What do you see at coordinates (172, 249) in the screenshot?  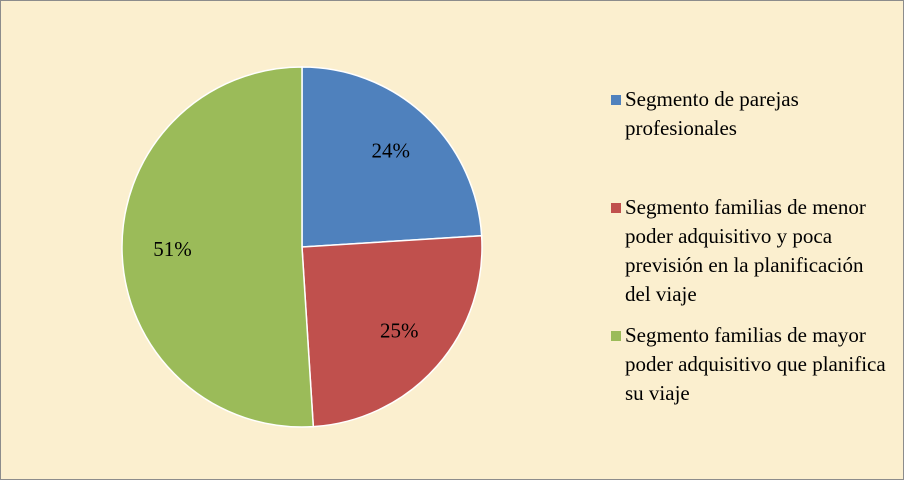 I see `data-label: 51%` at bounding box center [172, 249].